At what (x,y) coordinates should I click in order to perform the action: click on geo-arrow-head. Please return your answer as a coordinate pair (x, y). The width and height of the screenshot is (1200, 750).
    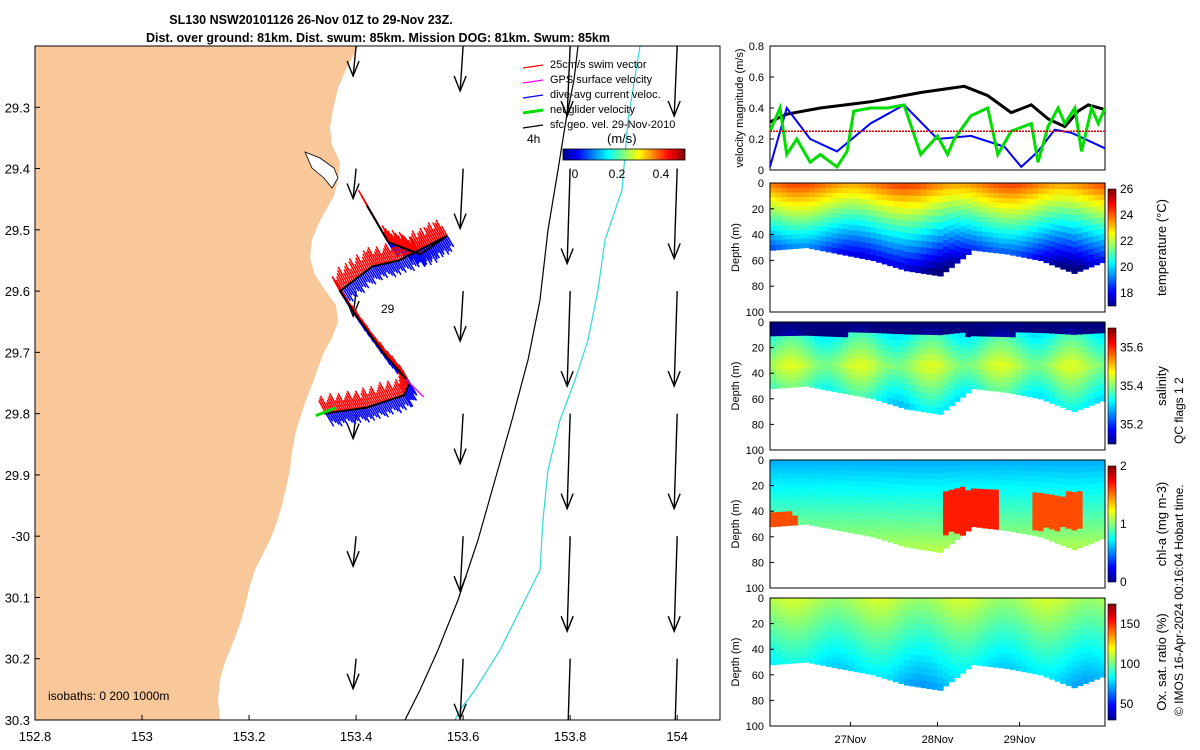
    Looking at the image, I should click on (674, 109).